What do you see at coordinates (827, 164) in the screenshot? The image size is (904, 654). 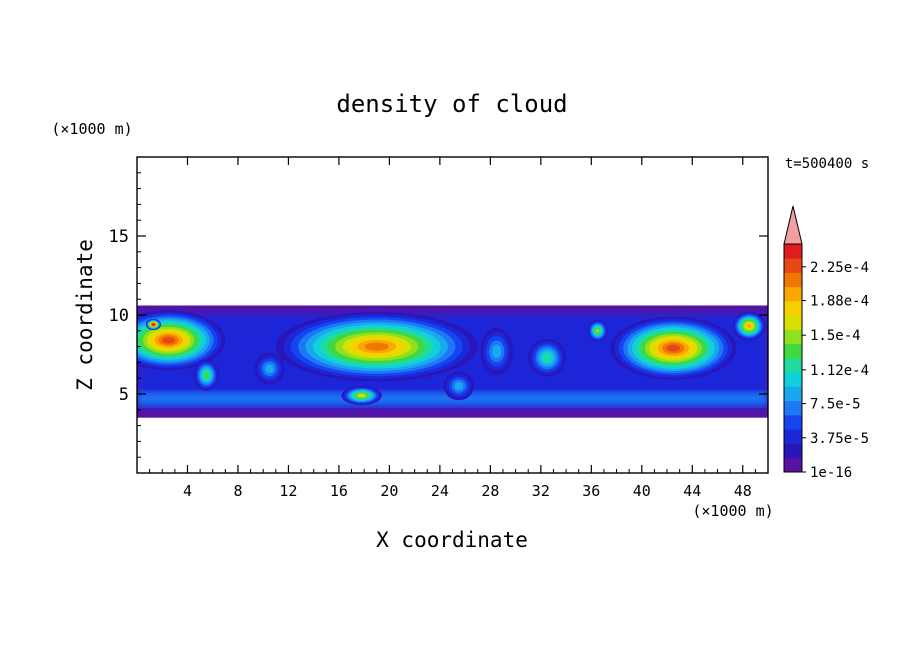 I see `time-label: t=500400 s` at bounding box center [827, 164].